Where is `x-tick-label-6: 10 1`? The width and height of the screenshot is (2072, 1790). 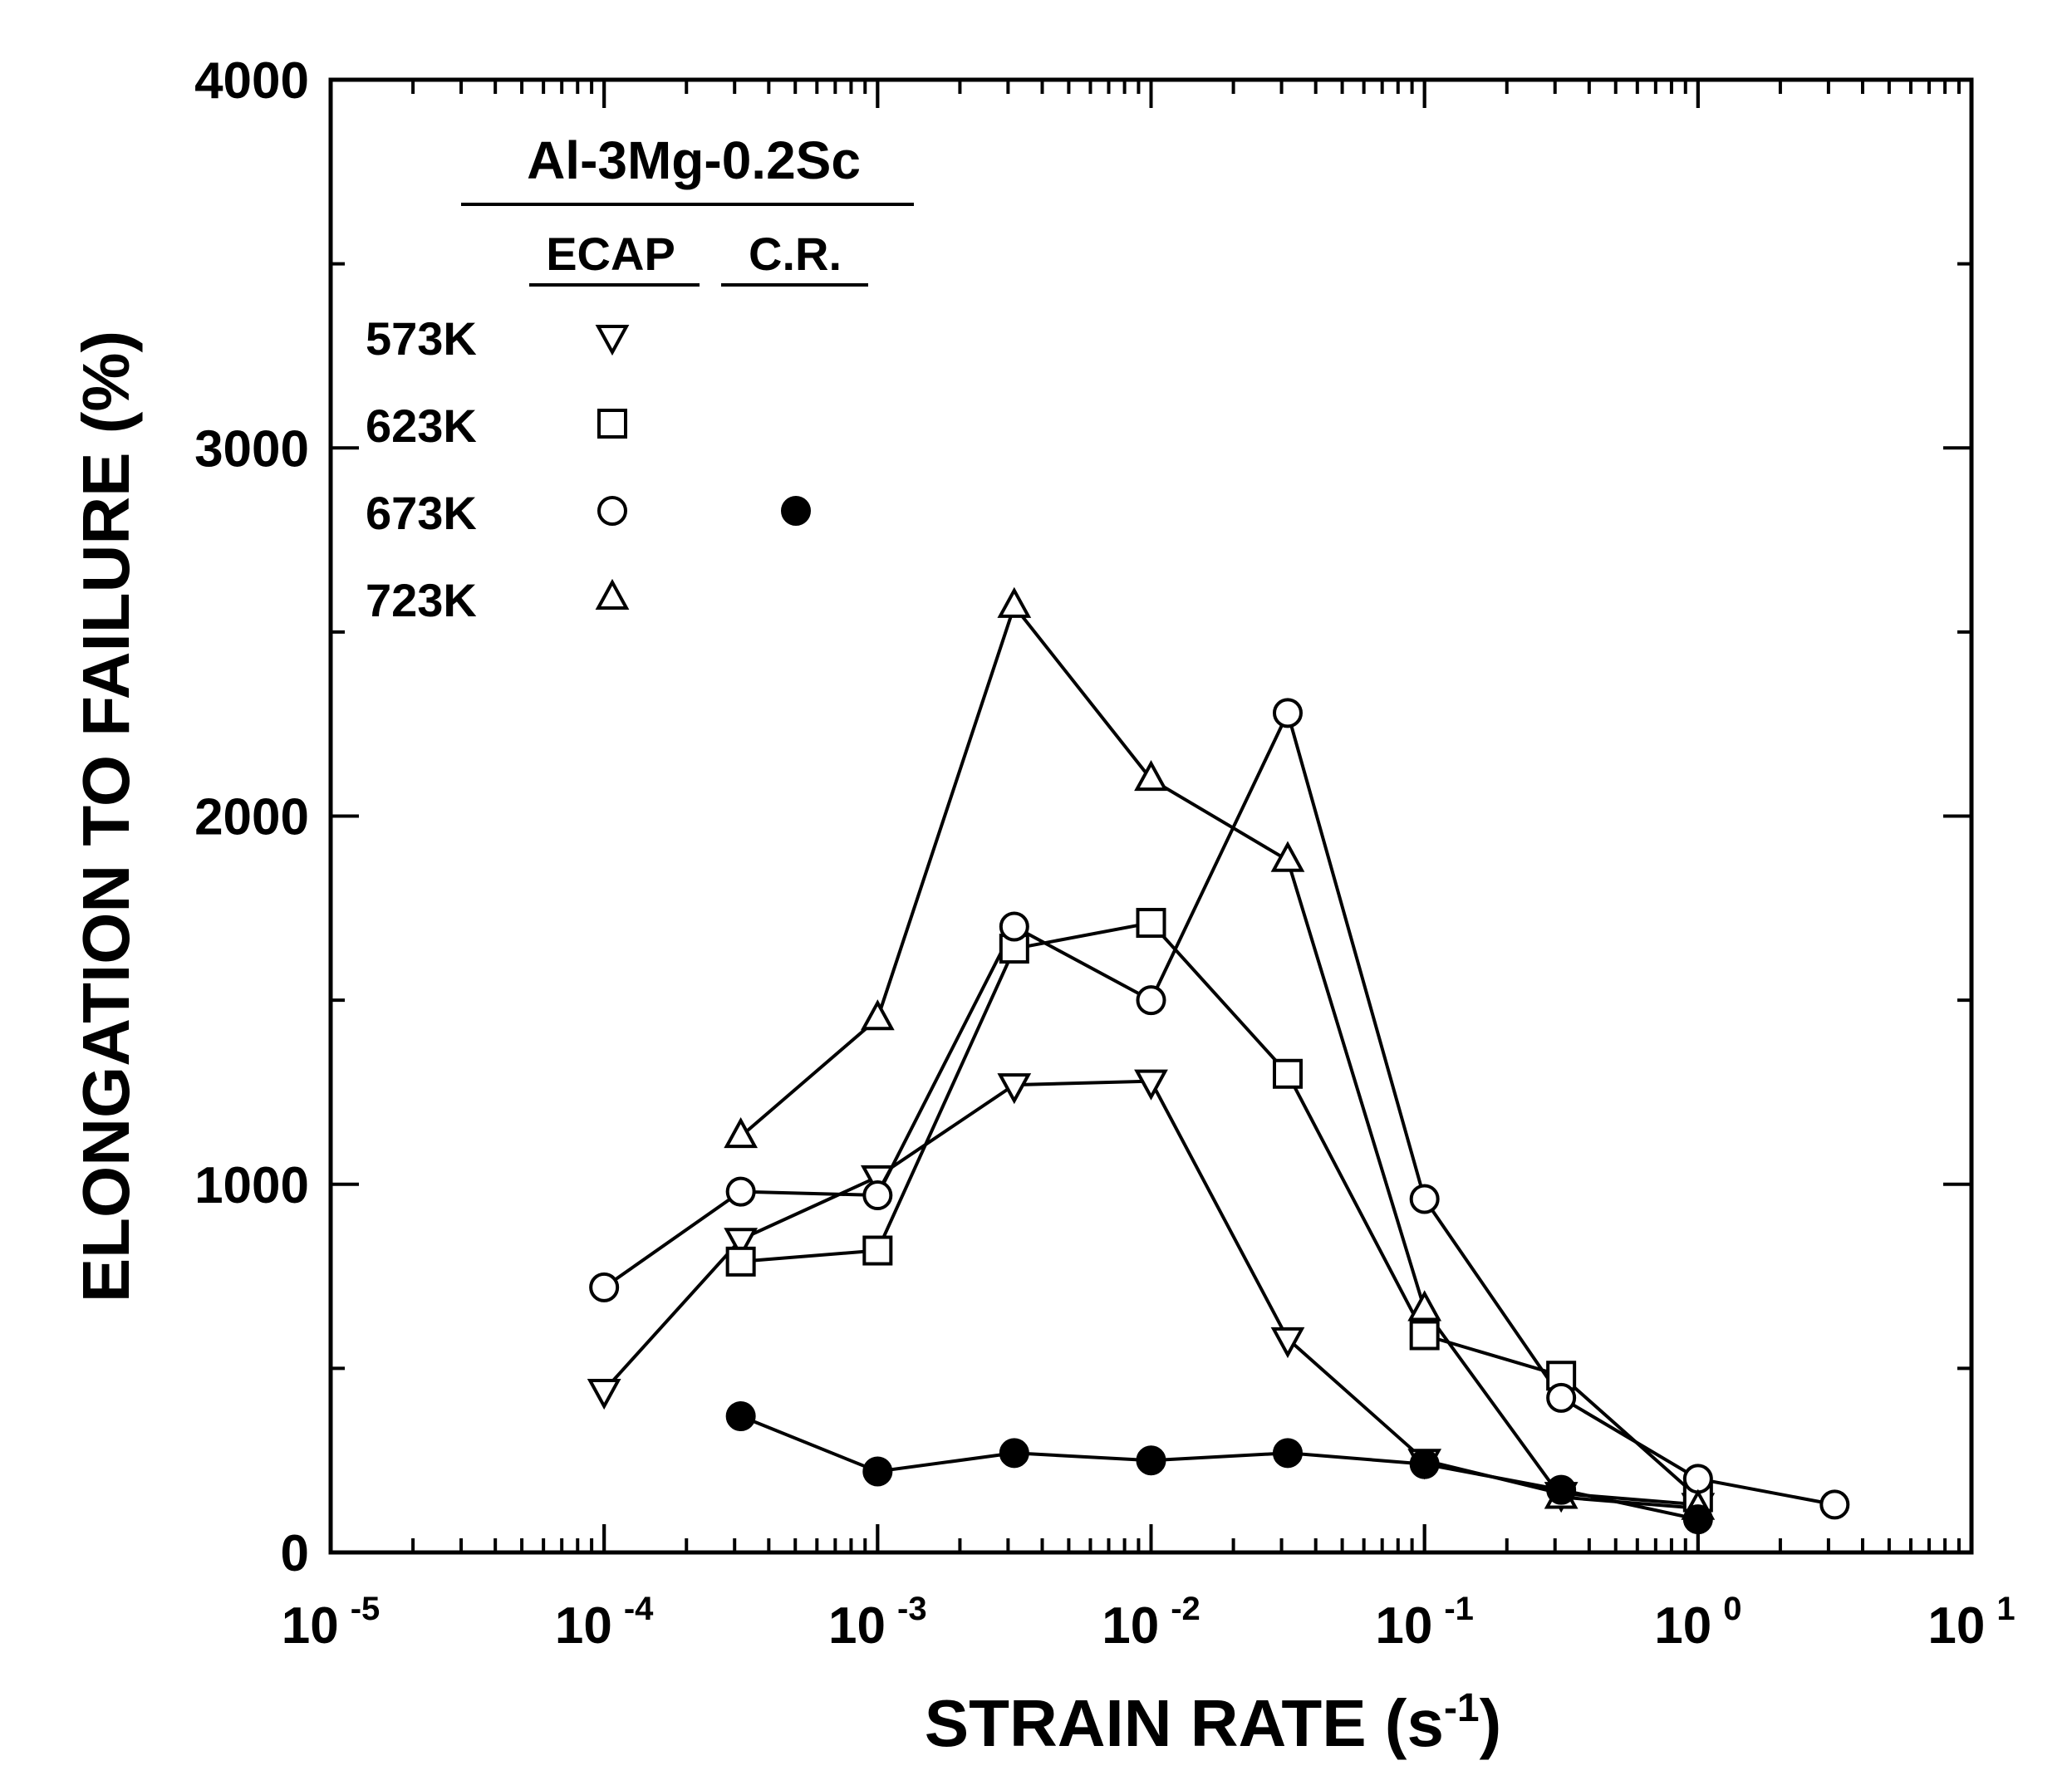
x-tick-label-6: 10 1 is located at coordinates (1971, 1623).